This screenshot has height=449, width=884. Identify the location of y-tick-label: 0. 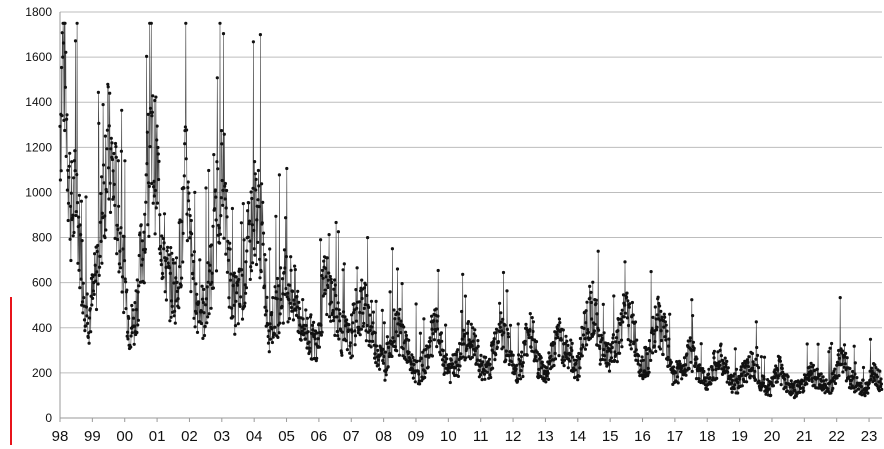
(48, 418).